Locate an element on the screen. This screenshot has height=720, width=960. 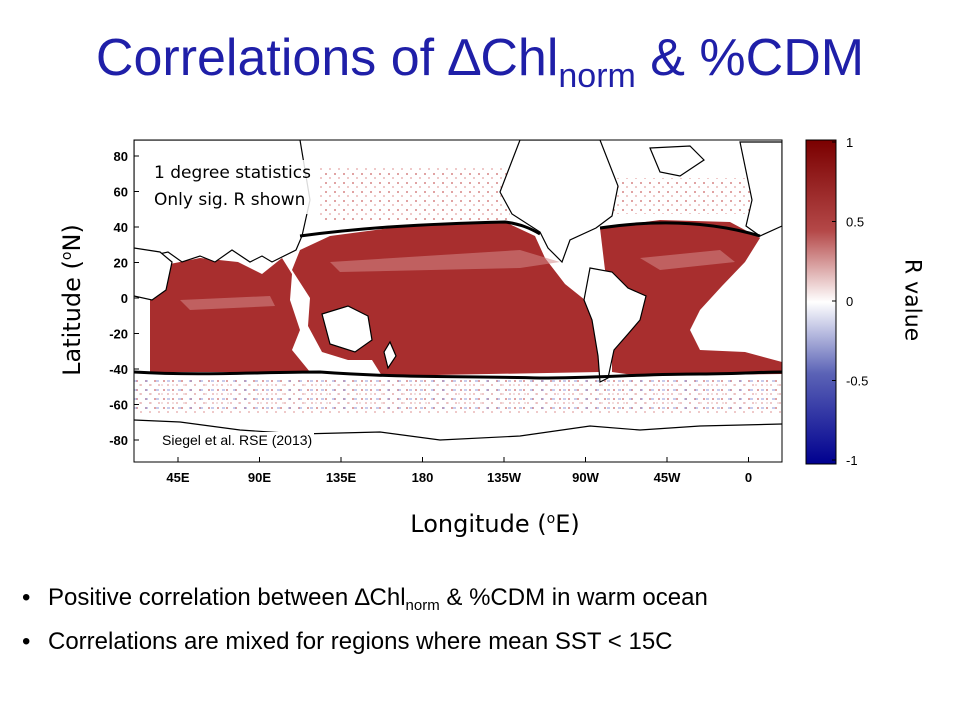
stats-annotation: 1 degree statistics Only sig. R shown is located at coordinates (232, 187).